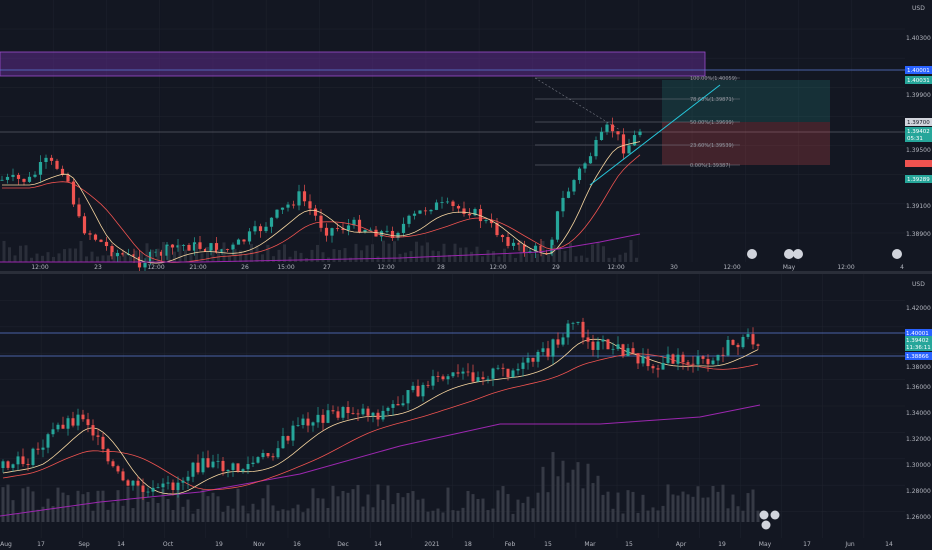 This screenshot has height=550, width=932. I want to click on position-profit-zone, so click(746, 101).